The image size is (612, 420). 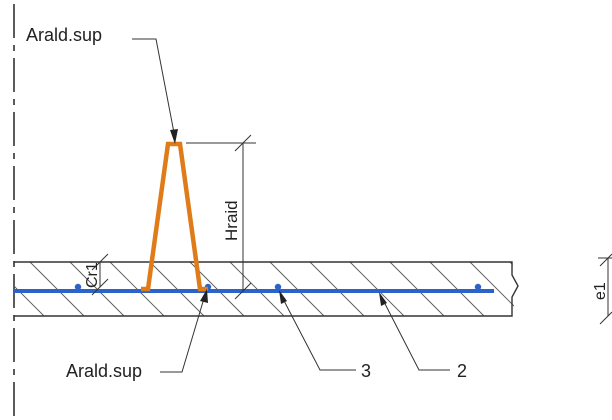 I want to click on thickness-dimension, so click(x=605, y=289).